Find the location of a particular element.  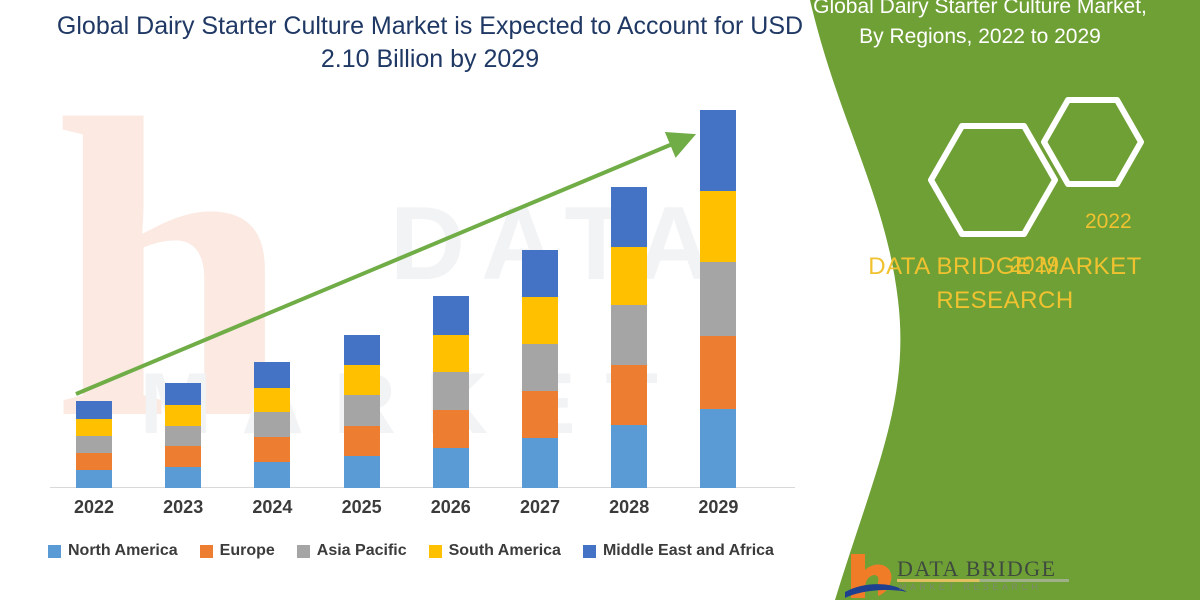

legend-label: Asia Pacific is located at coordinates (361, 550).